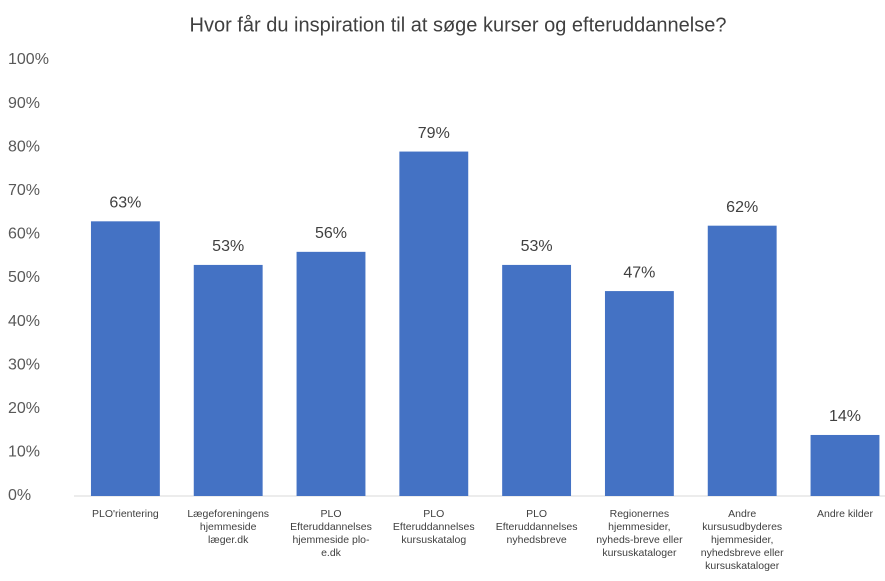 This screenshot has height=581, width=885. What do you see at coordinates (125, 514) in the screenshot?
I see `x-tick-label: PLO'rientering` at bounding box center [125, 514].